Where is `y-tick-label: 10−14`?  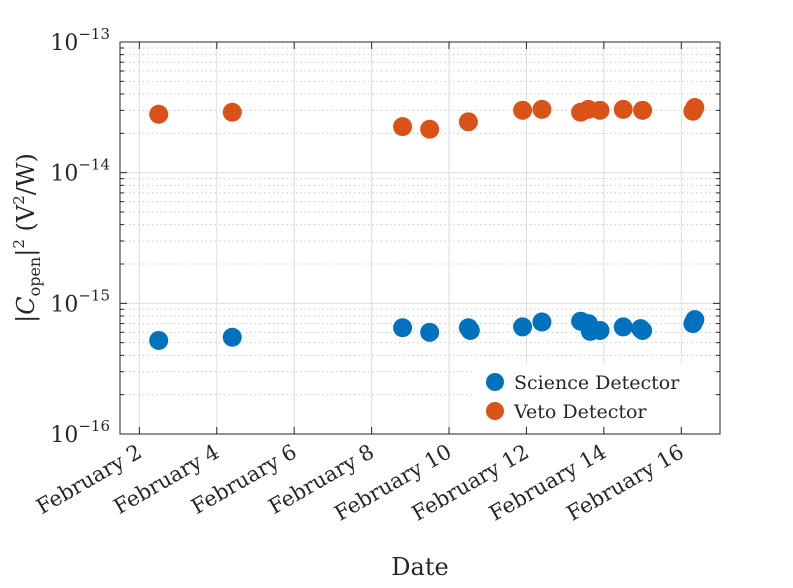
y-tick-label: 10−14 is located at coordinates (80, 171).